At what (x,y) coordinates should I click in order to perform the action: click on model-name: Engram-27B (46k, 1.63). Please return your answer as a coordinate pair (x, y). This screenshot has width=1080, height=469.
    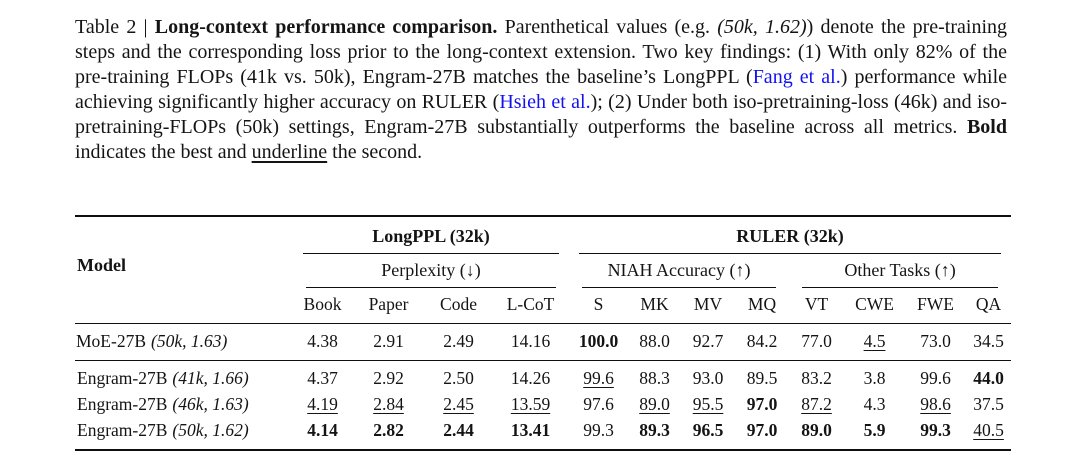
    Looking at the image, I should click on (184, 405).